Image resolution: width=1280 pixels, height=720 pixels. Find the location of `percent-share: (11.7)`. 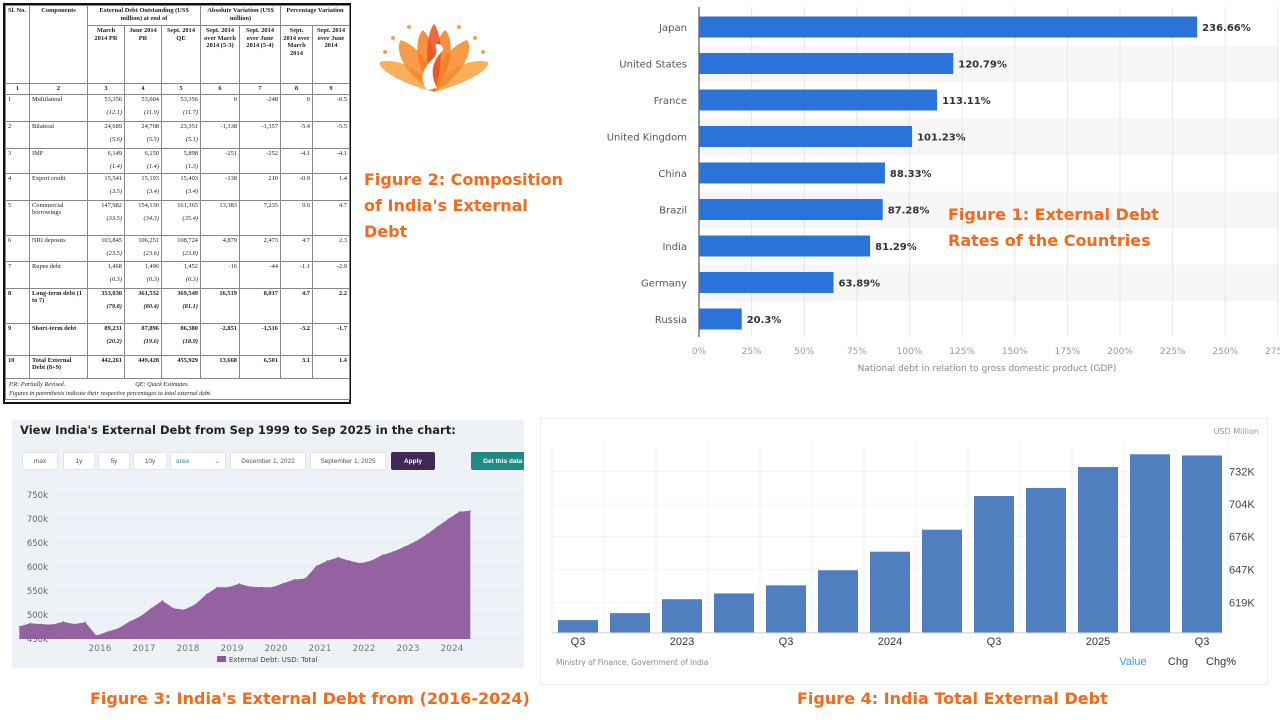

percent-share: (11.7) is located at coordinates (190, 113).